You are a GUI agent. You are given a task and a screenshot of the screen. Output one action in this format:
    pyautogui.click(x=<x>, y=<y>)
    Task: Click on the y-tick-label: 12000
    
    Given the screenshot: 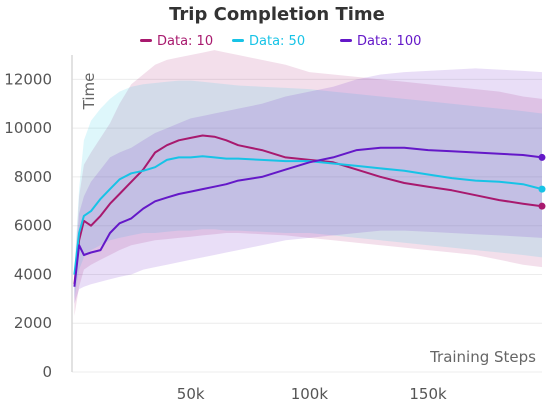 What is the action you would take?
    pyautogui.click(x=28, y=79)
    